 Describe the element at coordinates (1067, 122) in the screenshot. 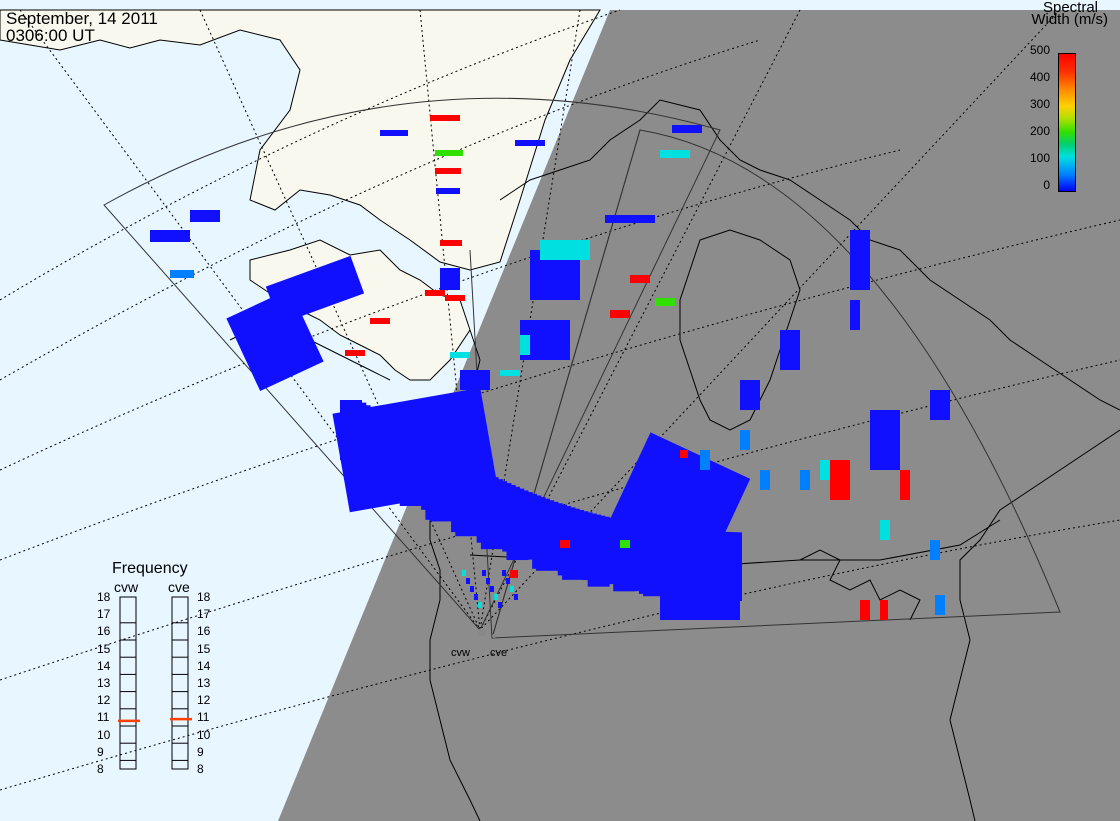

I see `colorbar-gradient` at that location.